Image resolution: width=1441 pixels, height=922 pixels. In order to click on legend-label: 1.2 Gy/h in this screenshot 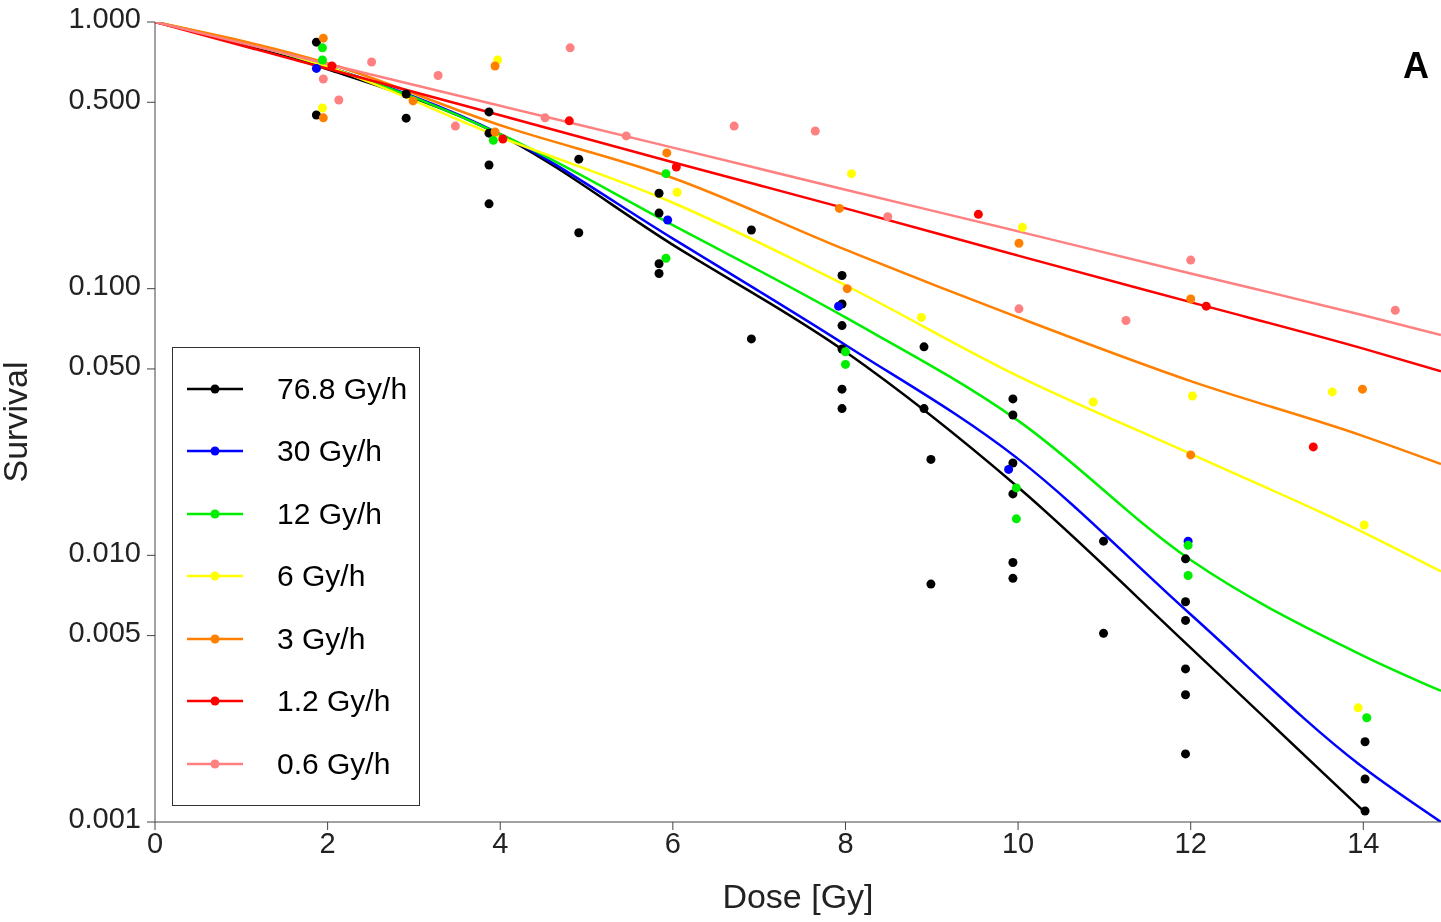, I will do `click(334, 701)`.